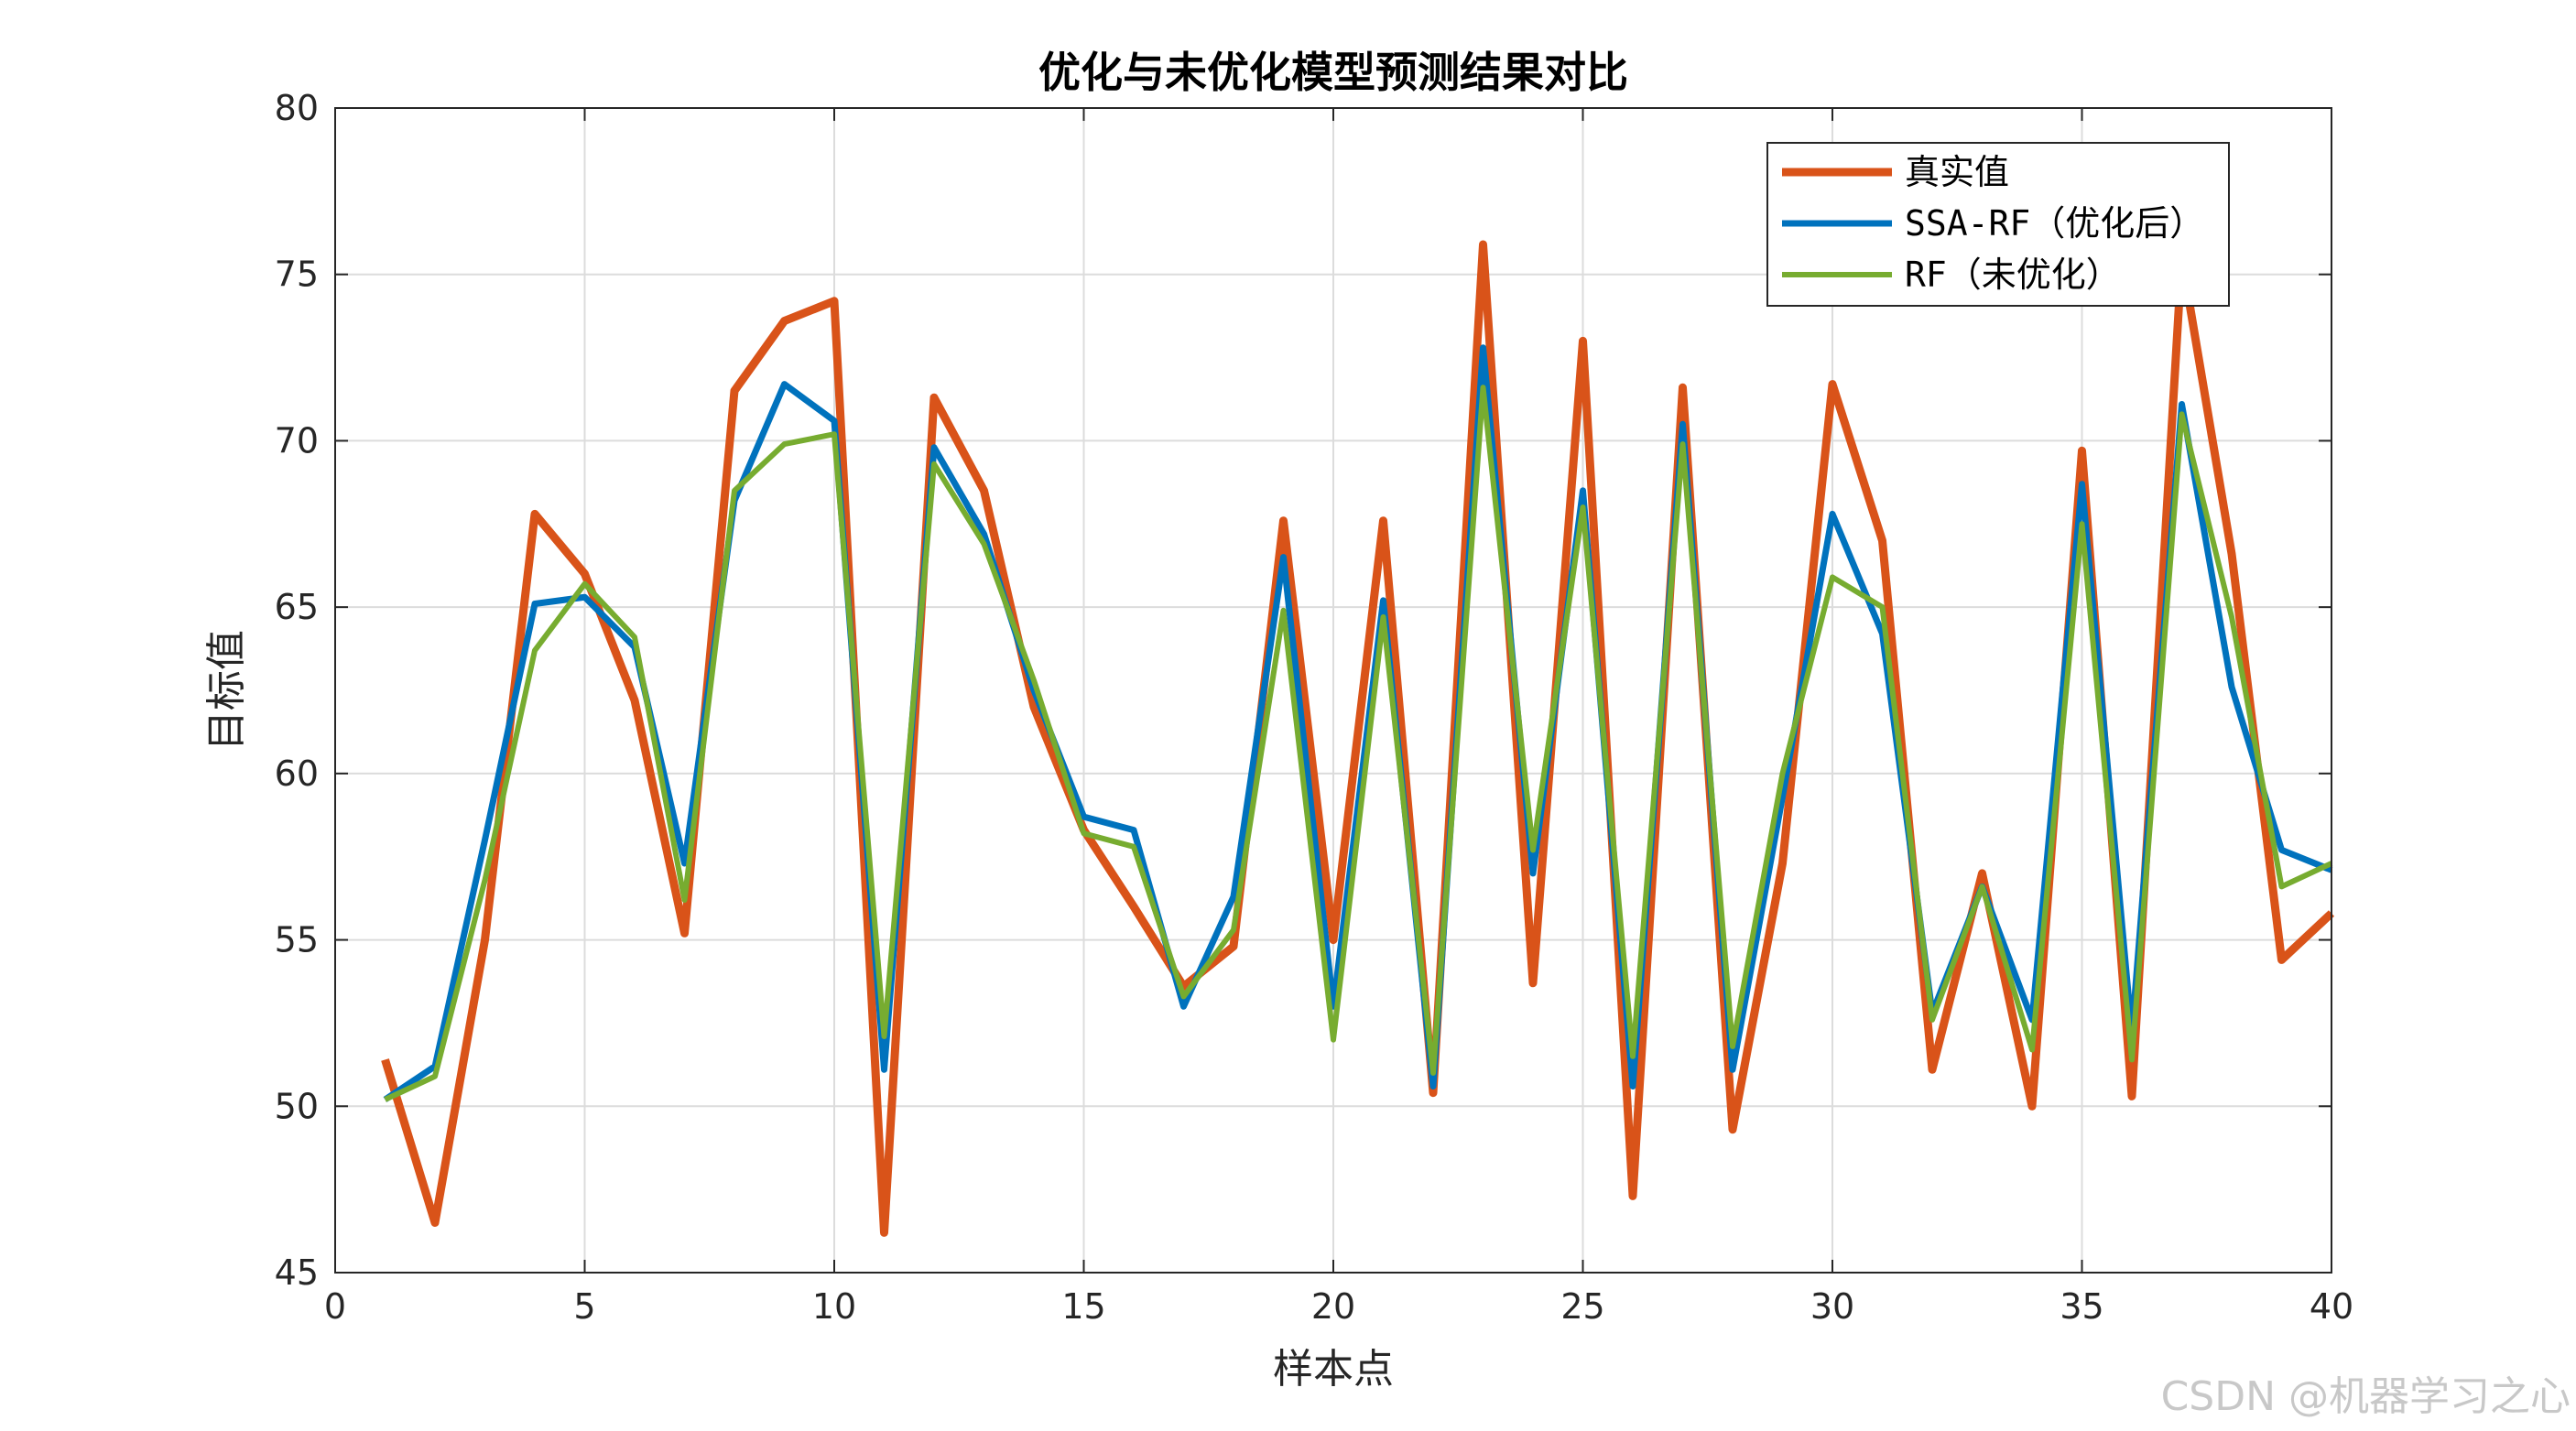  I want to click on legend-entry-3: RF（未优化）, so click(2013, 275).